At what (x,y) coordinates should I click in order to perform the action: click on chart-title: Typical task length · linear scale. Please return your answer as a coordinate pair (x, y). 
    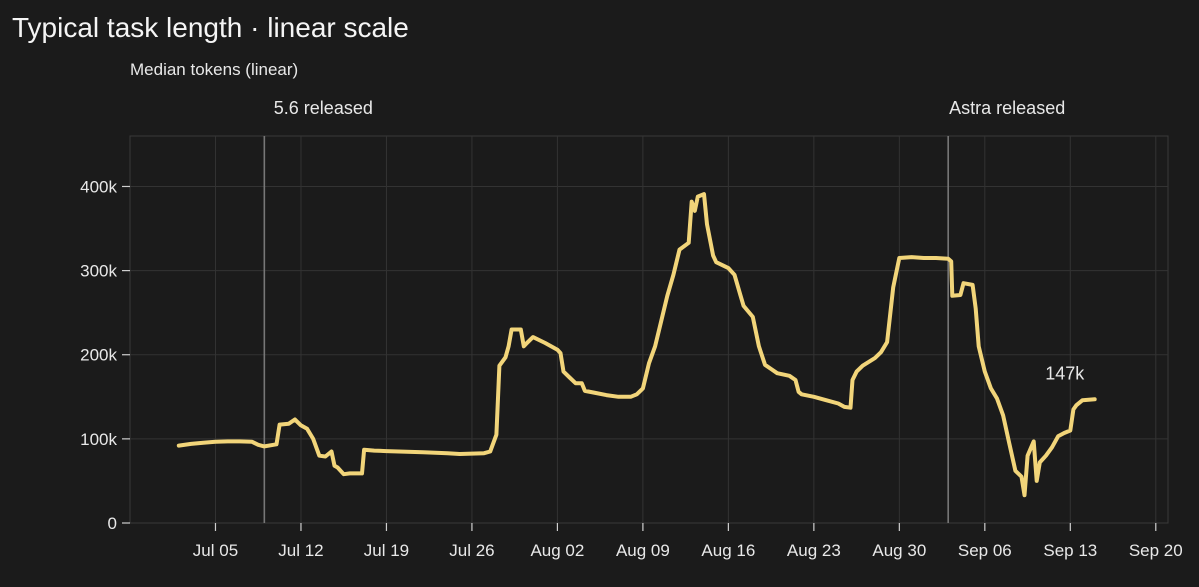
    Looking at the image, I should click on (210, 27).